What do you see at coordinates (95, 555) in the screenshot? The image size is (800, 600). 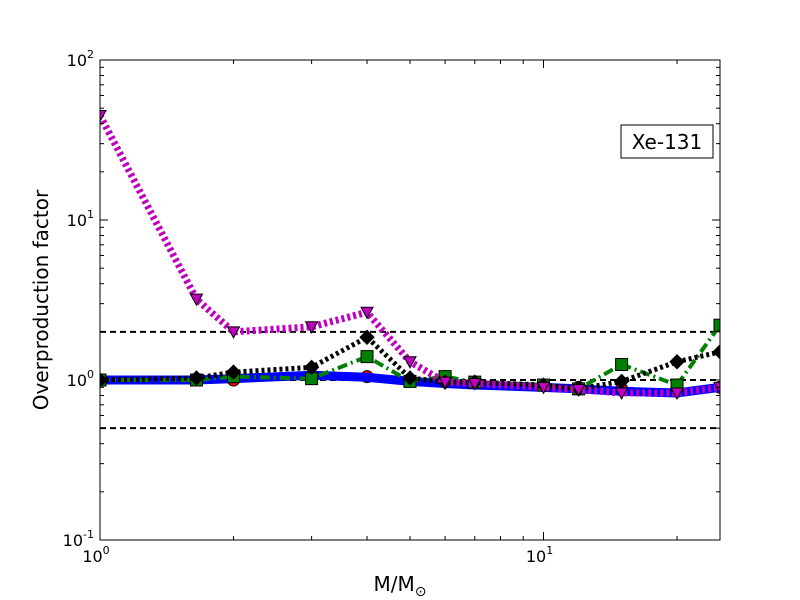 I see `x-tick-label: 10⁰` at bounding box center [95, 555].